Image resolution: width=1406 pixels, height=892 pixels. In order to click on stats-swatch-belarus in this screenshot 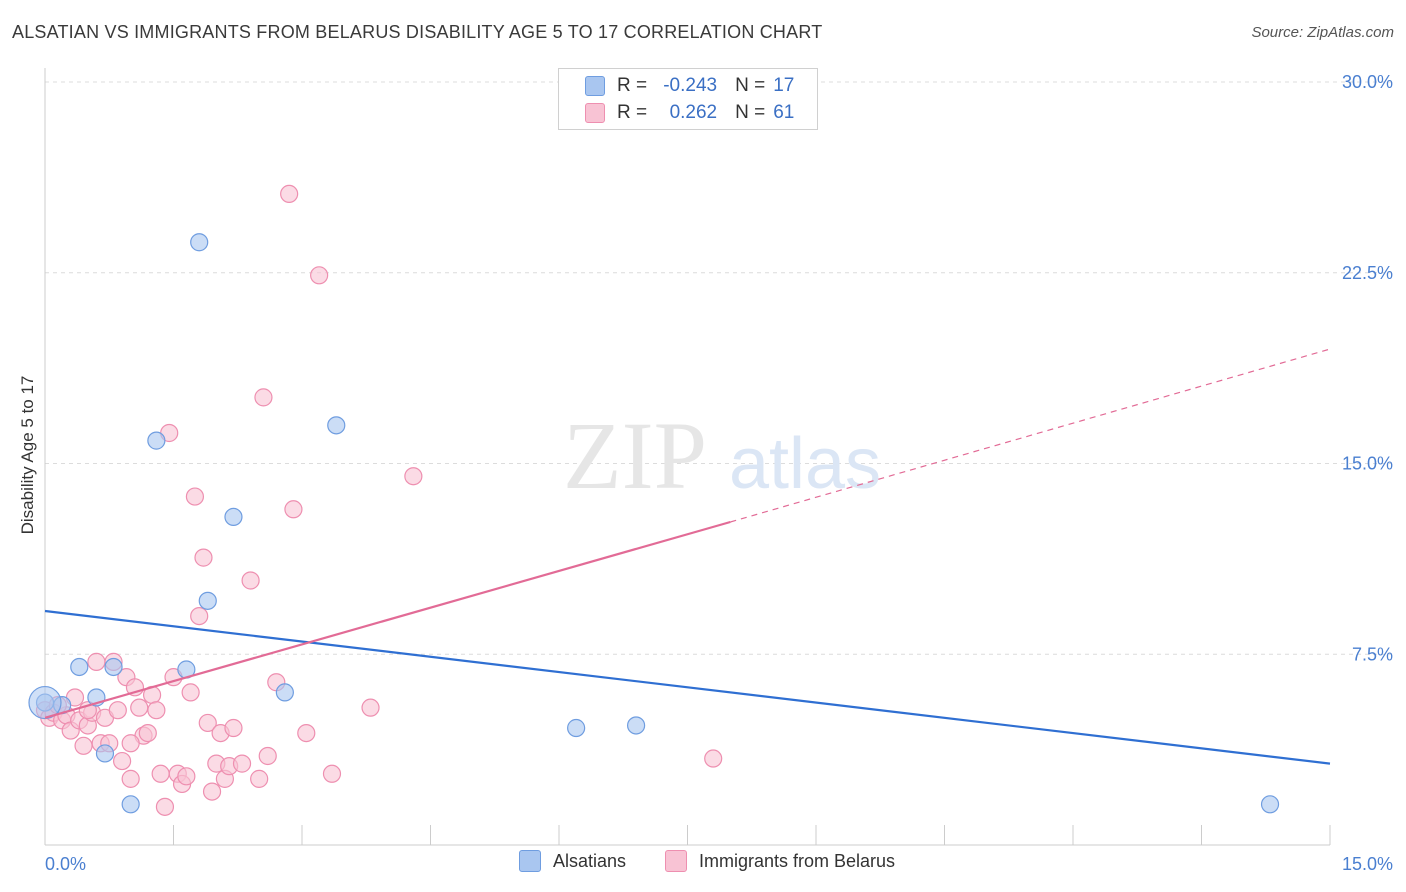, I will do `click(595, 113)`.